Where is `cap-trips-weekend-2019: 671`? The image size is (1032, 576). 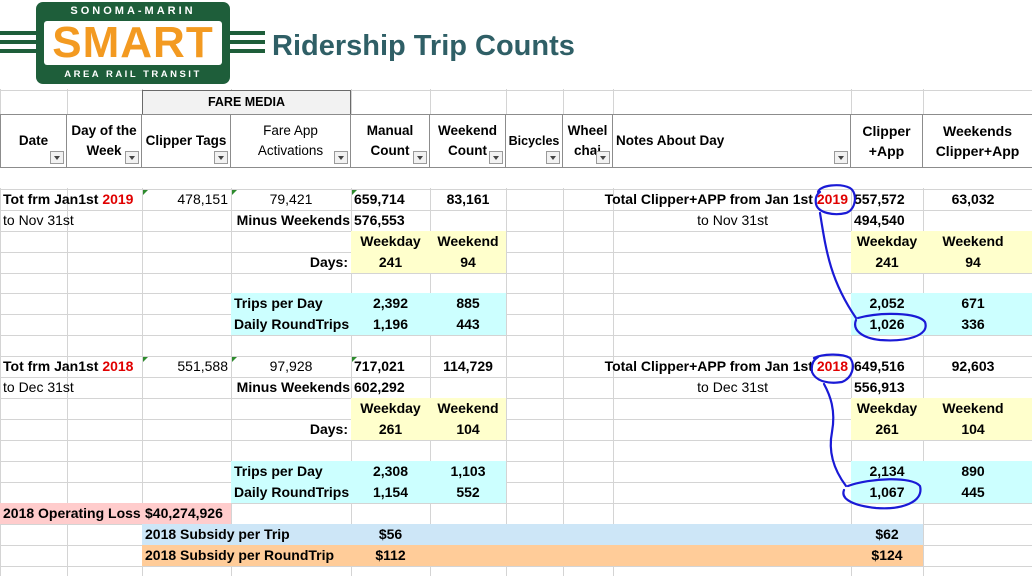
cap-trips-weekend-2019: 671 is located at coordinates (973, 303).